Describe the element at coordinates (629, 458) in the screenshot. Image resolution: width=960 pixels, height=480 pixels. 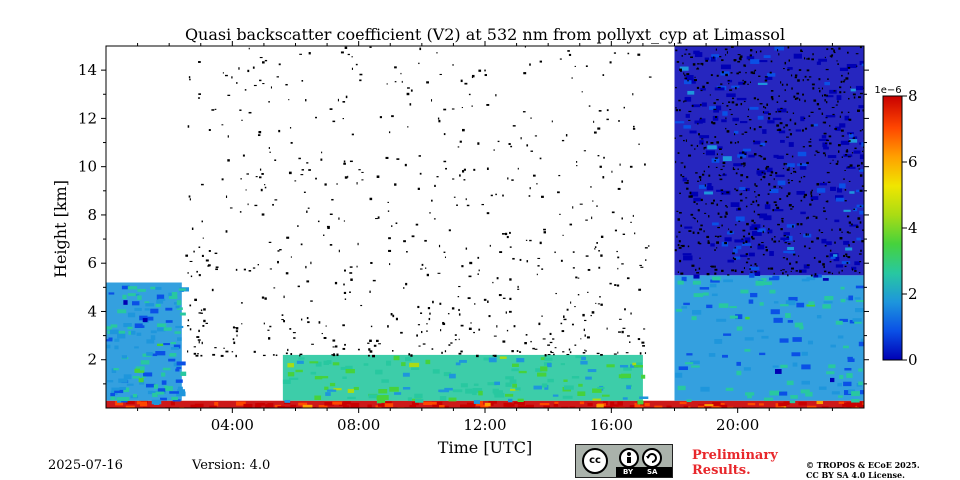
I see `by-attribution-icon` at that location.